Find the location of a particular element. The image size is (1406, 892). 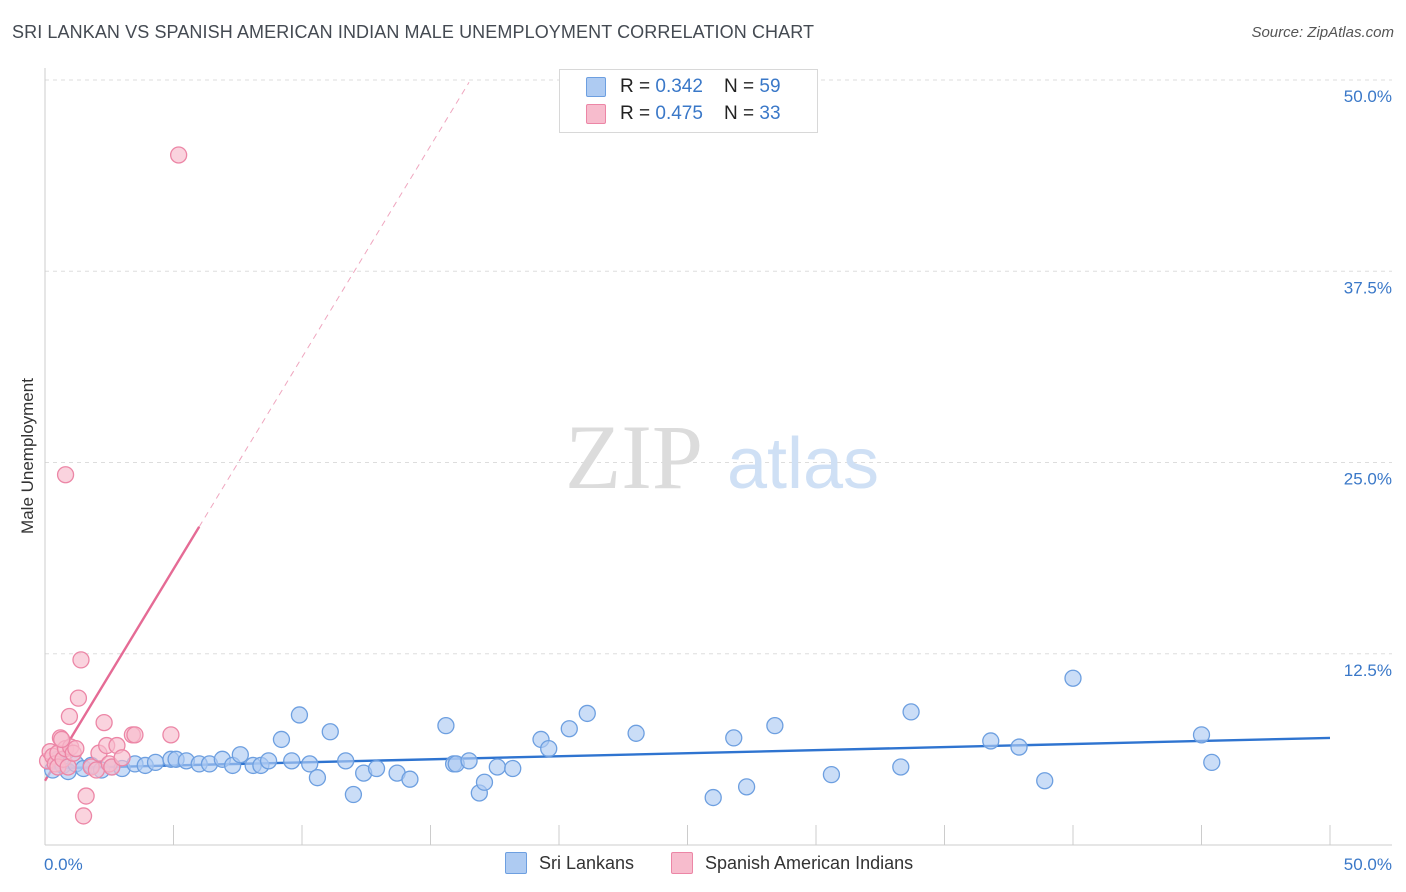

bottom-legend-spanish-american-indians: Spanish American Indians is located at coordinates (792, 863).